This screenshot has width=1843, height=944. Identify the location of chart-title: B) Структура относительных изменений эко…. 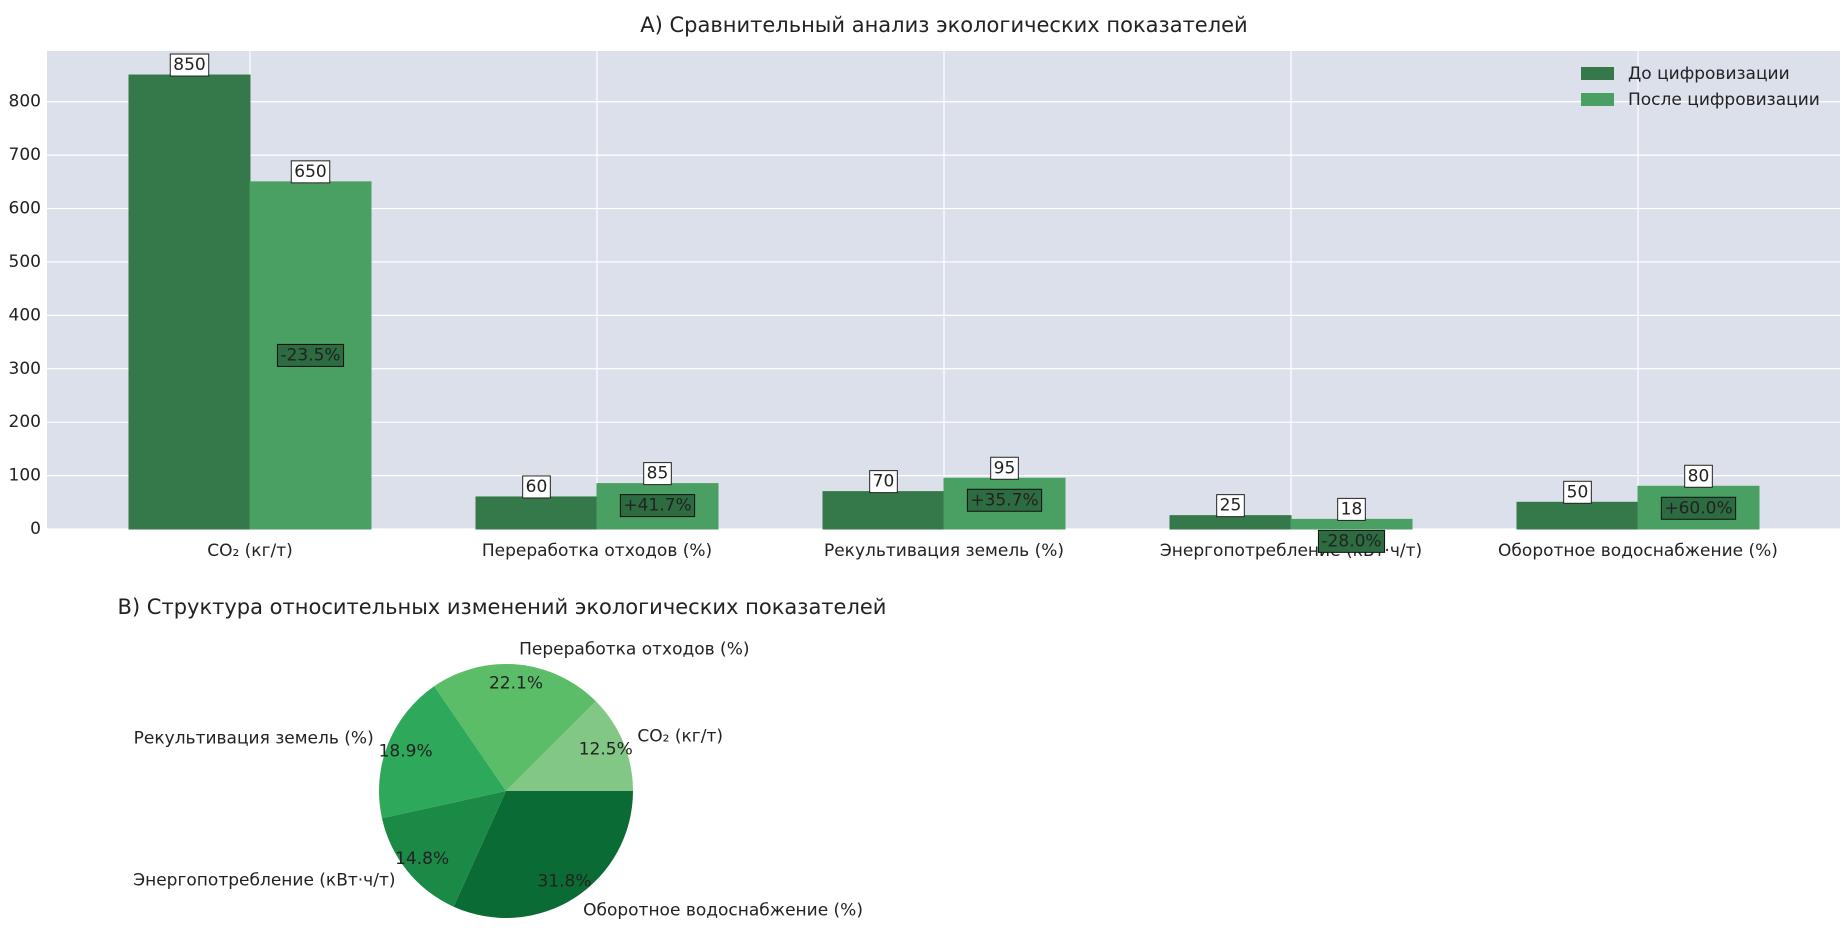
(502, 607).